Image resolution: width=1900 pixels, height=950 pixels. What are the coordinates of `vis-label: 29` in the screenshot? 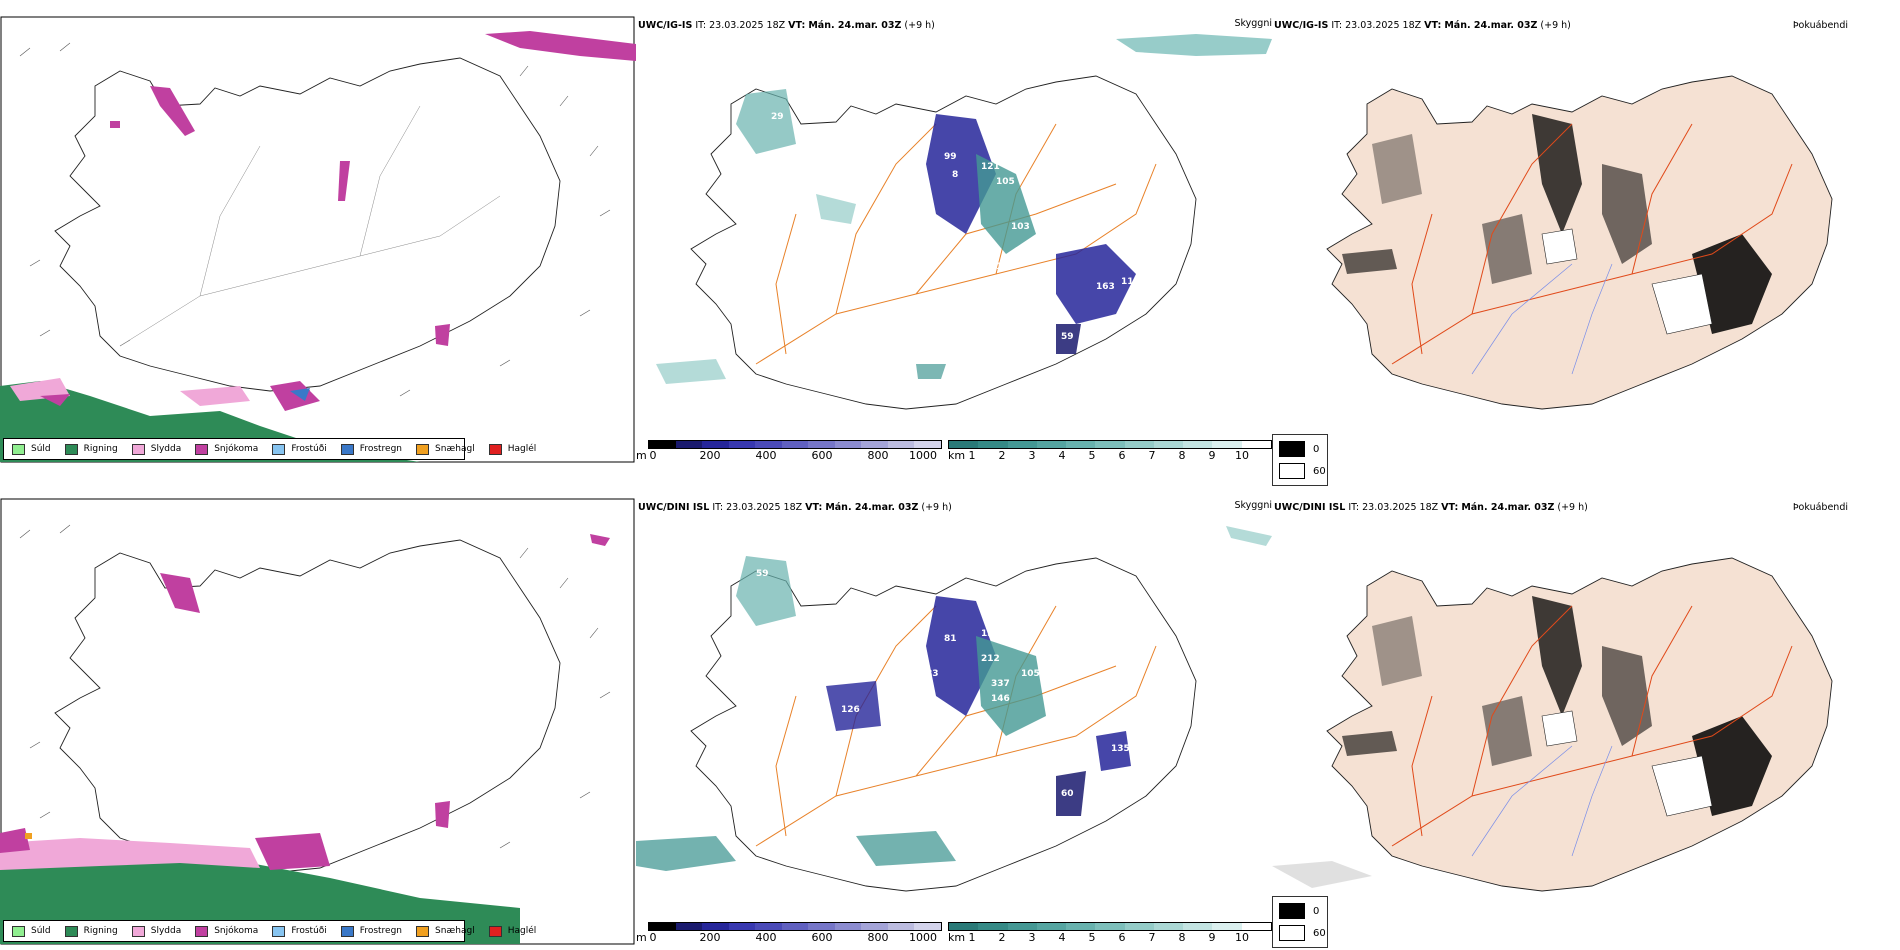 It's located at (777, 117).